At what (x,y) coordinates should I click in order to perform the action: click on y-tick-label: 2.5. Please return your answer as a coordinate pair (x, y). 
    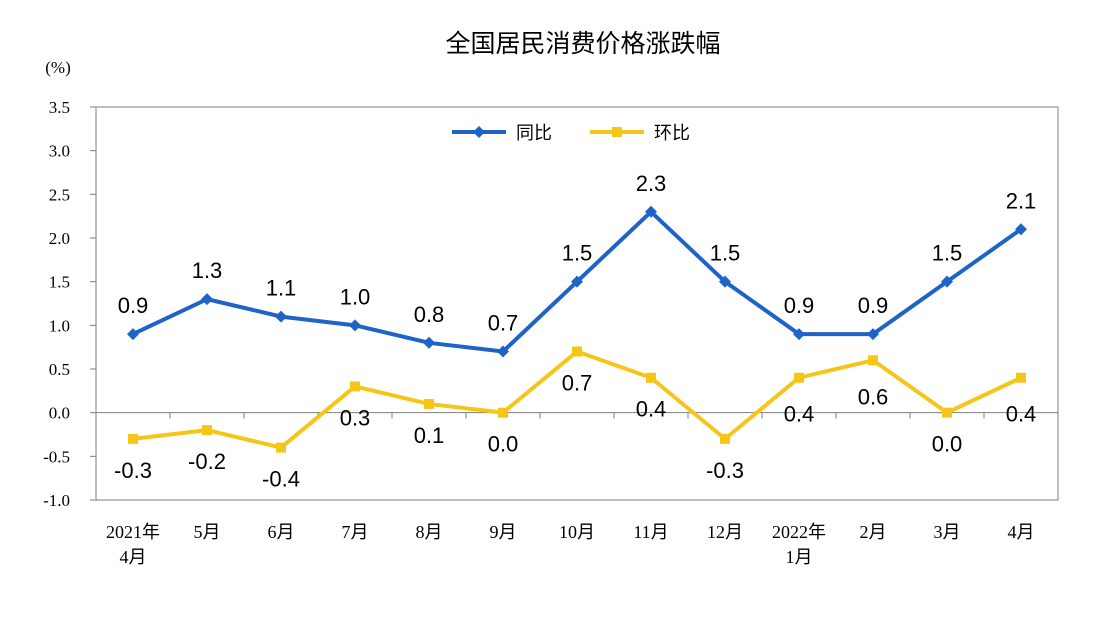
    Looking at the image, I should click on (59, 194).